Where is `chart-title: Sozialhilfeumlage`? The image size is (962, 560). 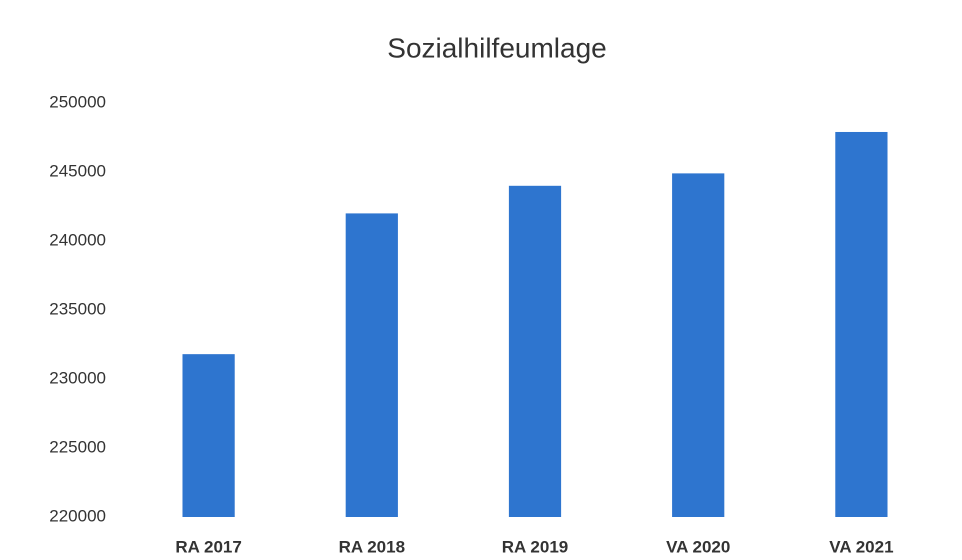 chart-title: Sozialhilfeumlage is located at coordinates (496, 47).